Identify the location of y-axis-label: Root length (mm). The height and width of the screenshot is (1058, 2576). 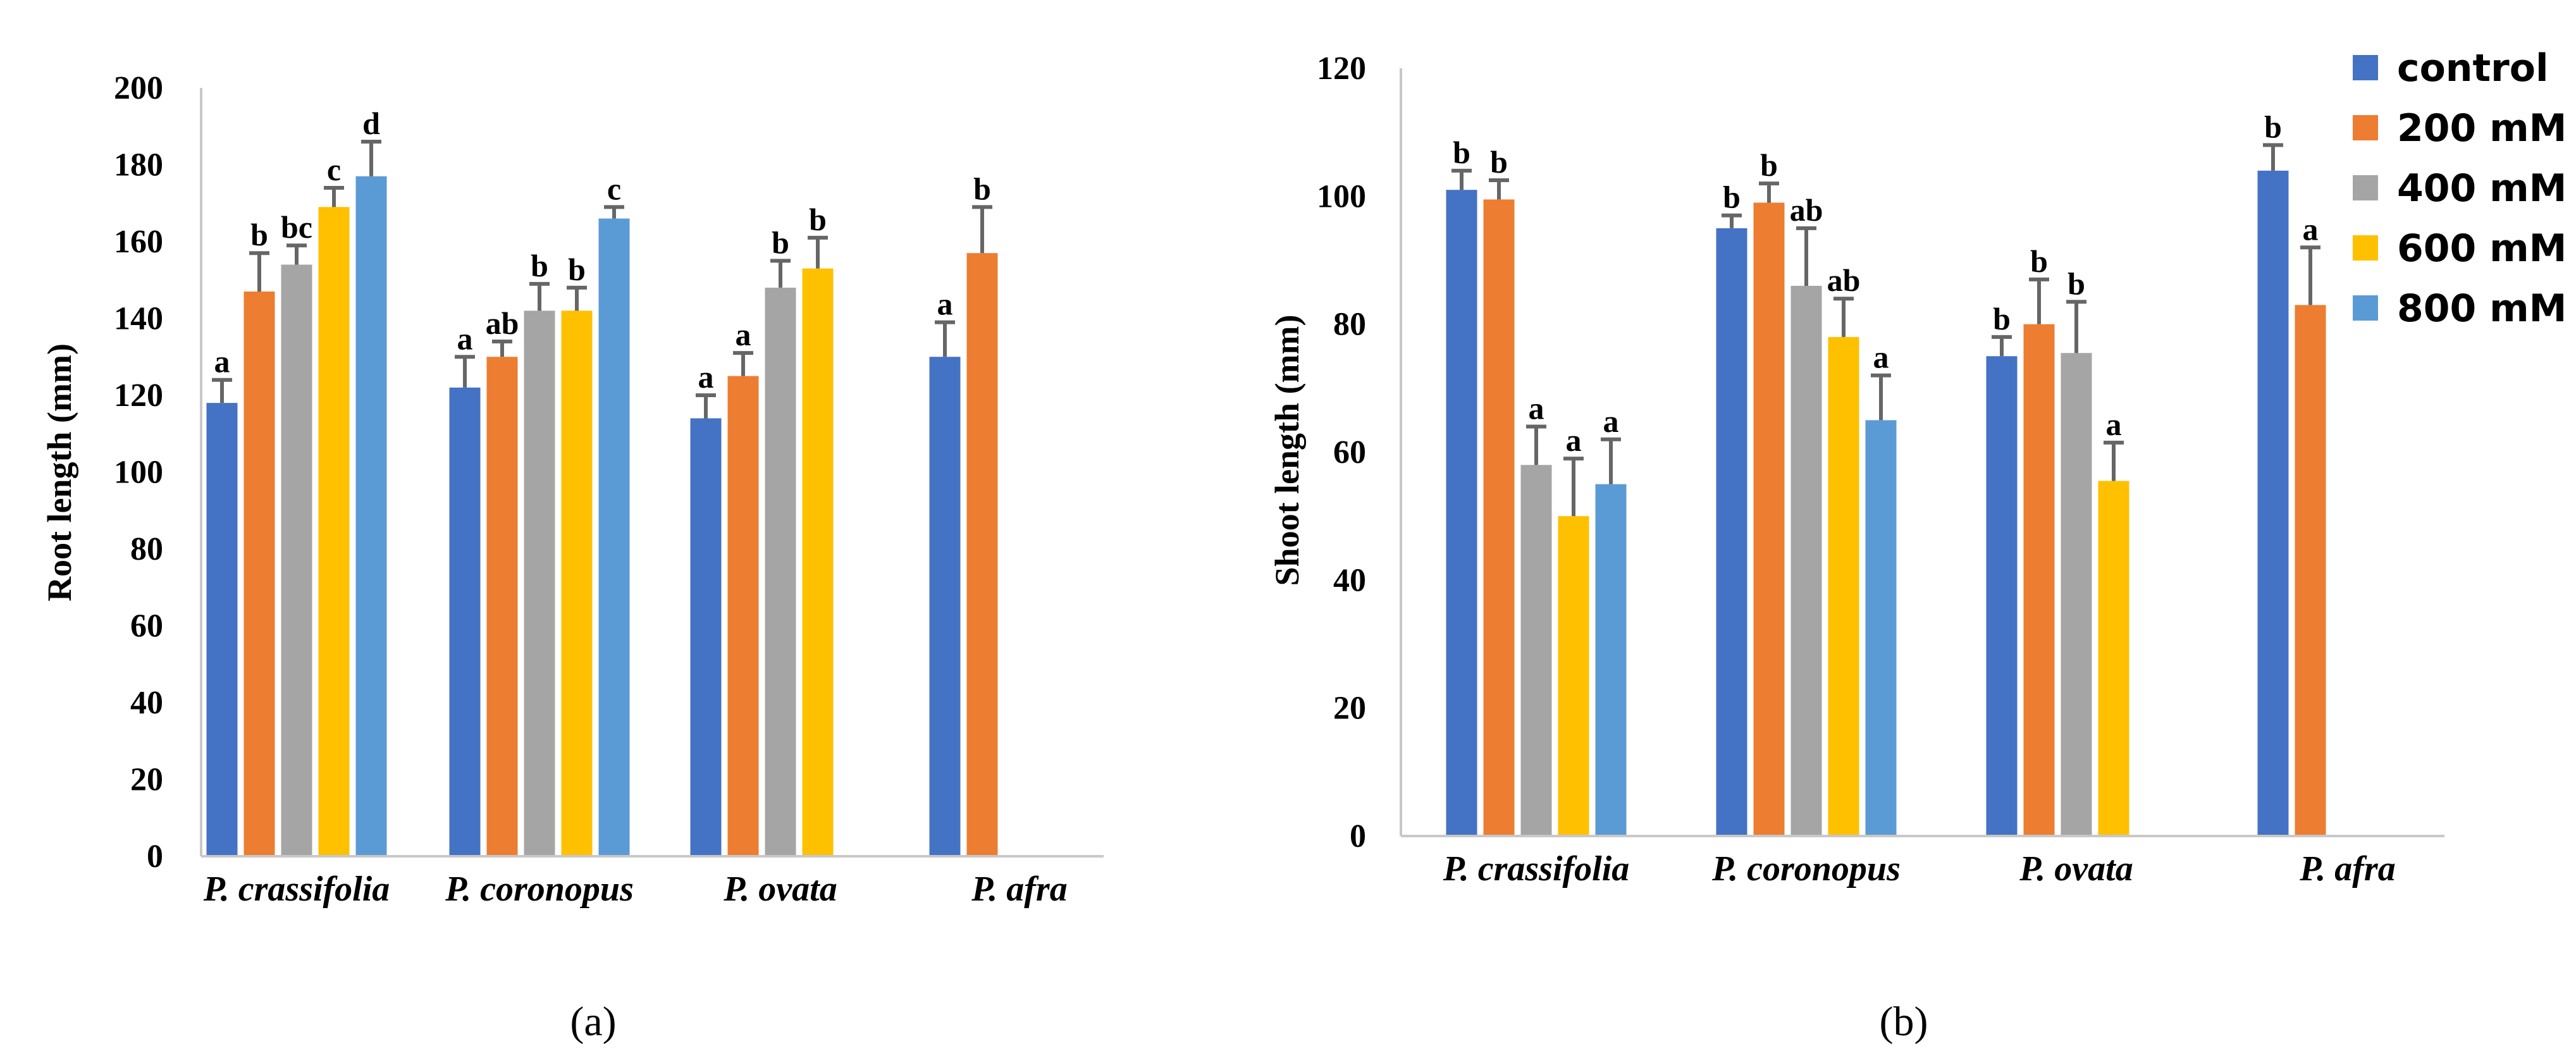
(59, 472).